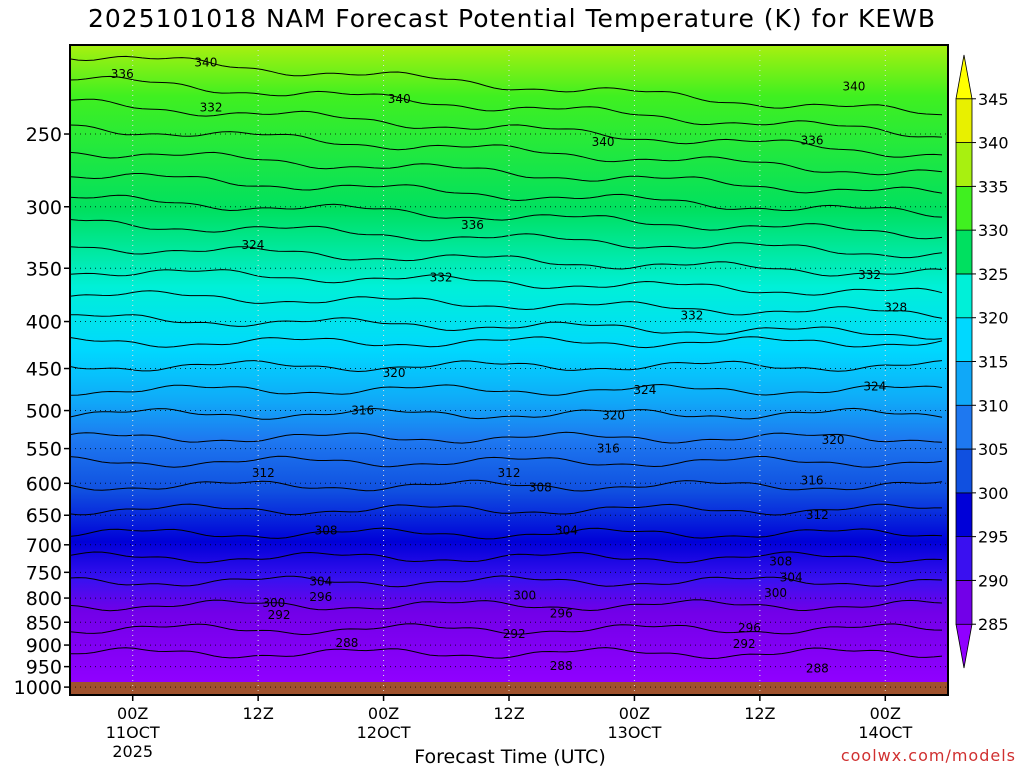 The width and height of the screenshot is (1024, 768). I want to click on y-tick-label: 500, so click(44, 412).